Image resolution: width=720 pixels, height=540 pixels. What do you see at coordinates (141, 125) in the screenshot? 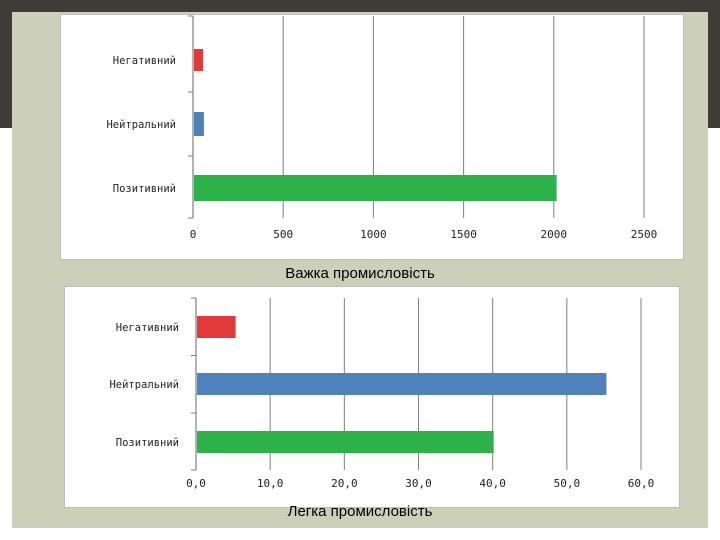
I see `heavy-category-label: Нейтральний` at bounding box center [141, 125].